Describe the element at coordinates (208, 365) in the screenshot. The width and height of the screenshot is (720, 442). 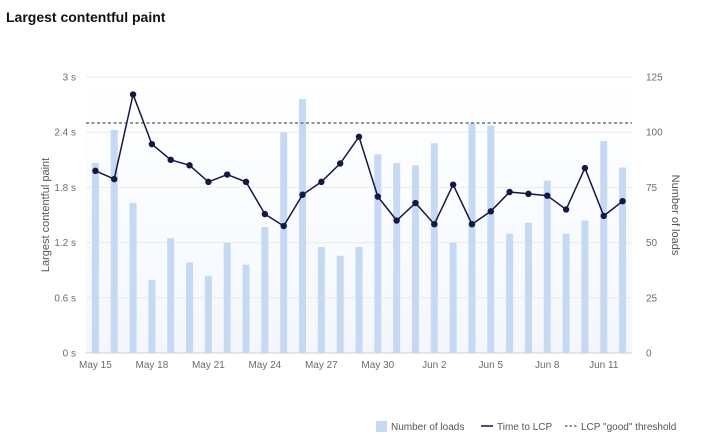
I see `x-tick-label: May 21` at that location.